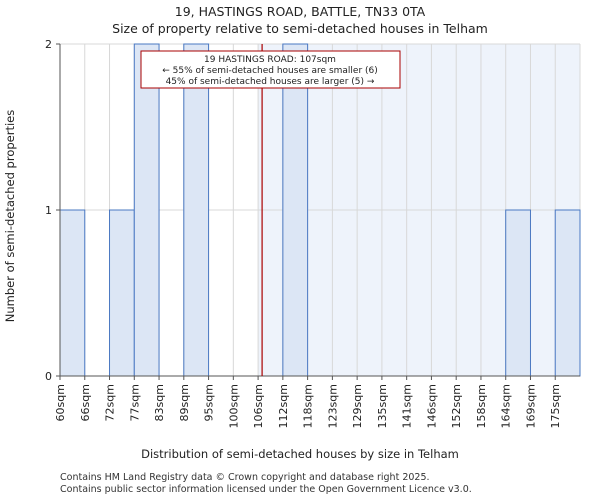 The image size is (600, 500). Describe the element at coordinates (283, 406) in the screenshot. I see `x-tick-label: 112sqm` at that location.